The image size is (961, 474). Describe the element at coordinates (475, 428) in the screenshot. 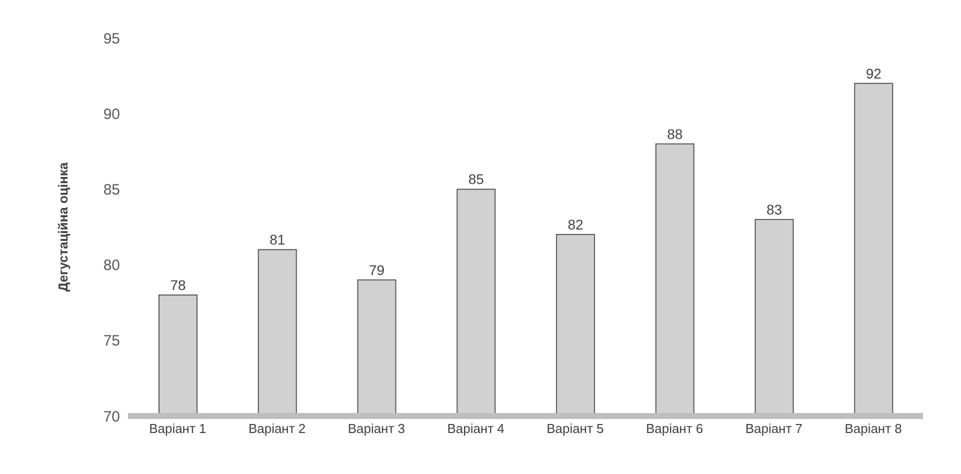

I see `x-tick-label: Варіант 4` at that location.